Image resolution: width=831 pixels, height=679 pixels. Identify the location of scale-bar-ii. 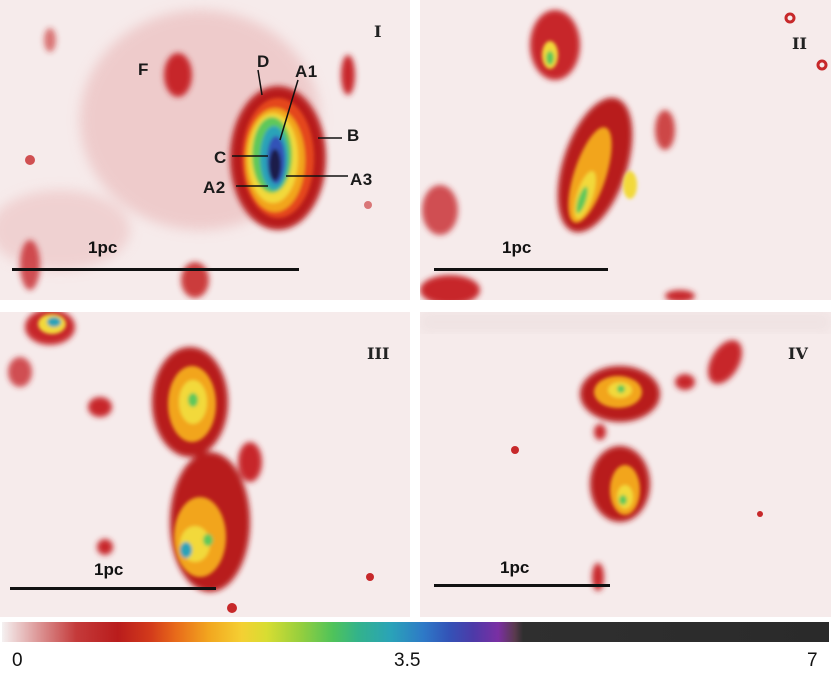
(521, 269).